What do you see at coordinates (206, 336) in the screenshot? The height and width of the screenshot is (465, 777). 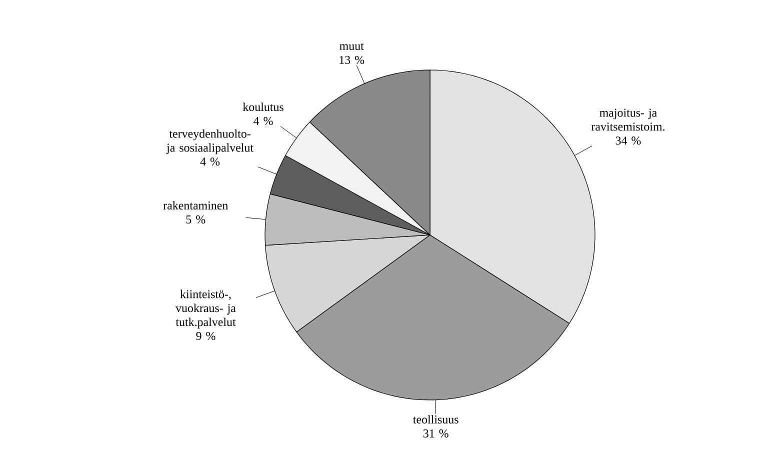 I see `data-label: 9 %` at bounding box center [206, 336].